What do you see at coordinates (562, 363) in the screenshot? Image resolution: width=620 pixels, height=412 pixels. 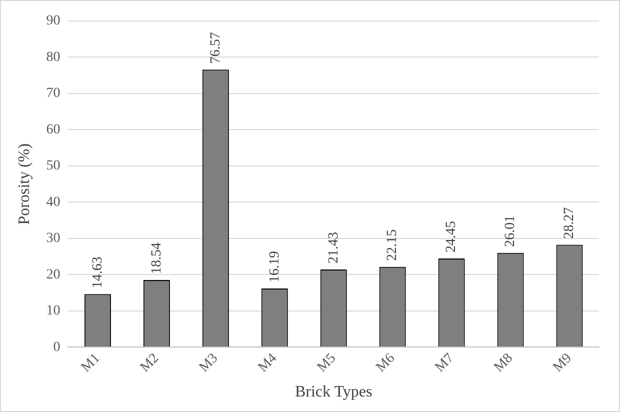 I see `x-tick-label: M9` at bounding box center [562, 363].